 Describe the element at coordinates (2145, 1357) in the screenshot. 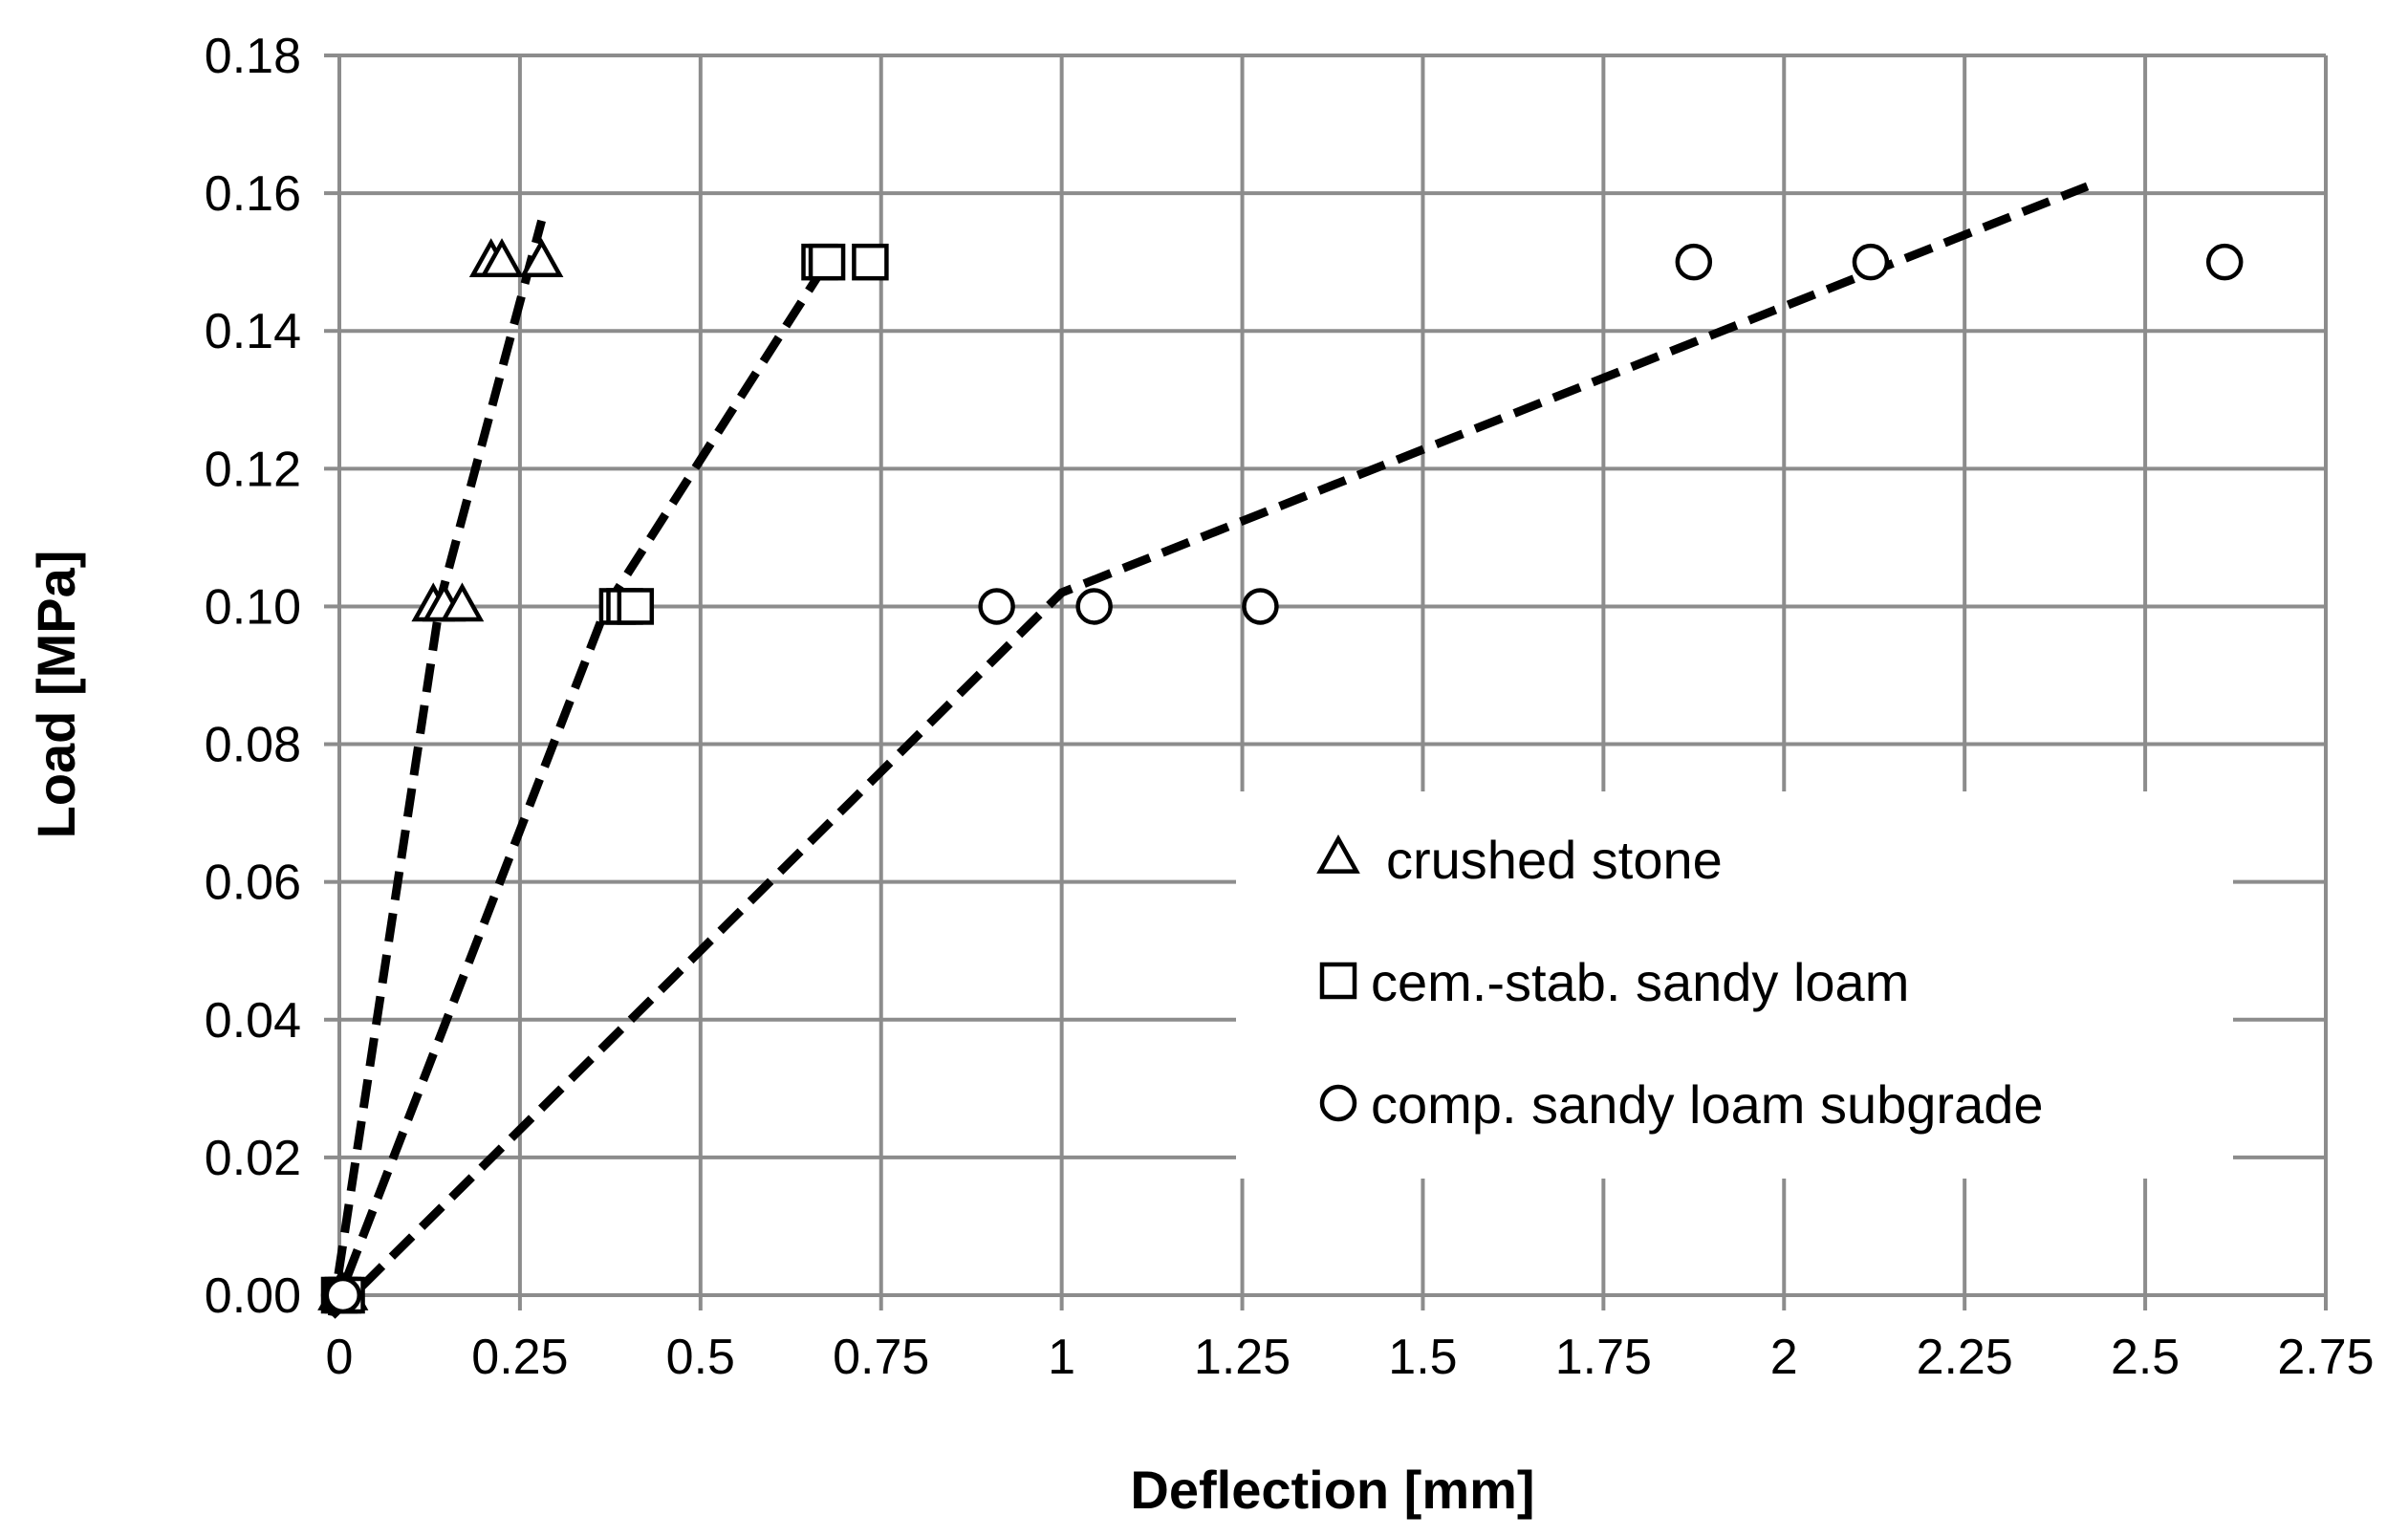

I see `x-tick-label: 2.5` at that location.